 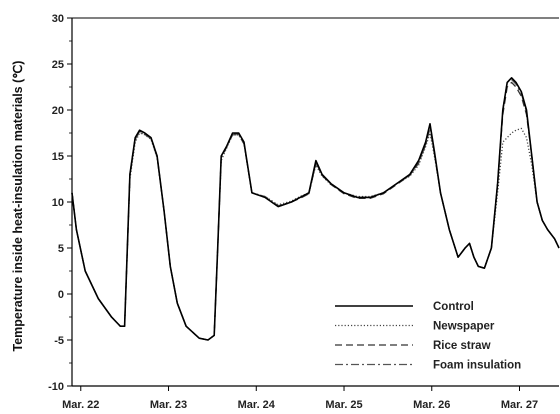 What do you see at coordinates (56, 387) in the screenshot?
I see `y-tick-label: -10` at bounding box center [56, 387].